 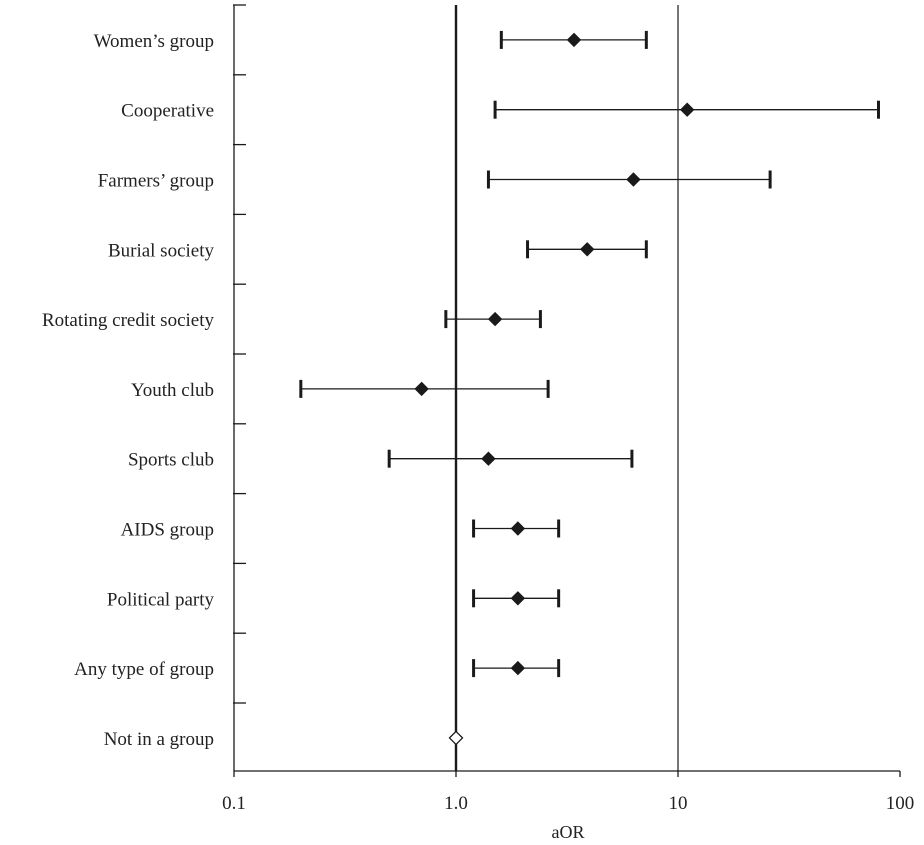 I want to click on category-label: Political party, so click(x=161, y=599).